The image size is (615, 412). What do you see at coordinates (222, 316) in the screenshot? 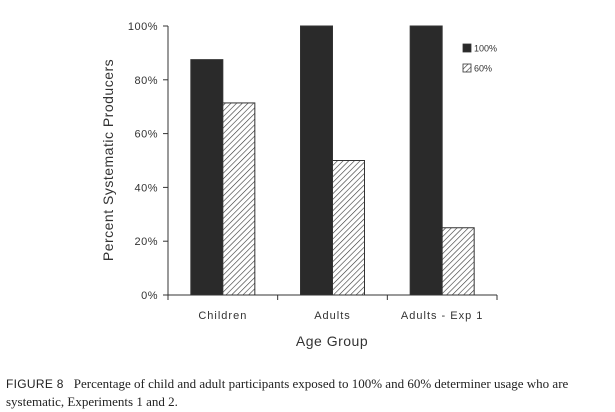
I see `x-category-label: Children` at bounding box center [222, 316].